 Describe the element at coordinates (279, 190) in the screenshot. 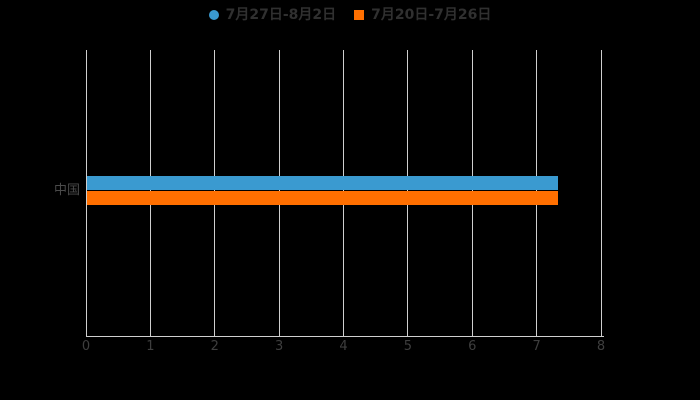

I see `gridline-x3` at that location.